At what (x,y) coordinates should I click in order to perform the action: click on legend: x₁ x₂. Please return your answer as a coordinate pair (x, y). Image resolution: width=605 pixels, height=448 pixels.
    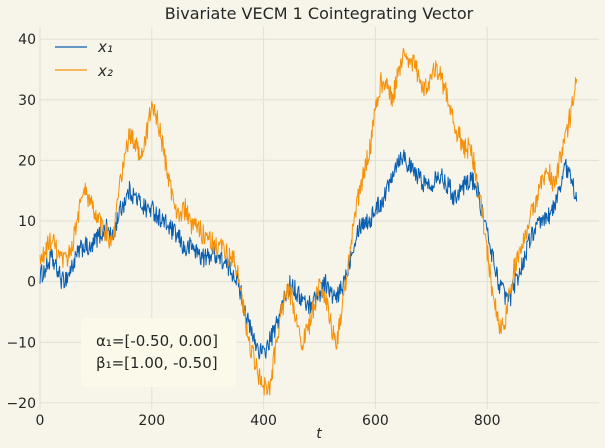
    Looking at the image, I should click on (84, 59).